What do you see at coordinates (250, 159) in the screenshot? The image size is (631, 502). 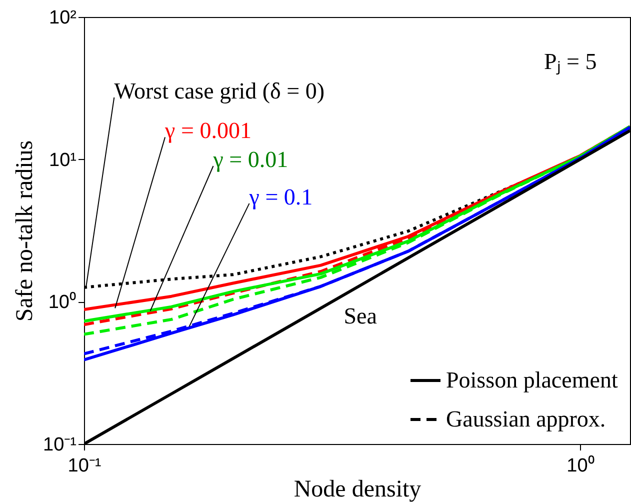 I see `annotation: γ = 0.01` at bounding box center [250, 159].